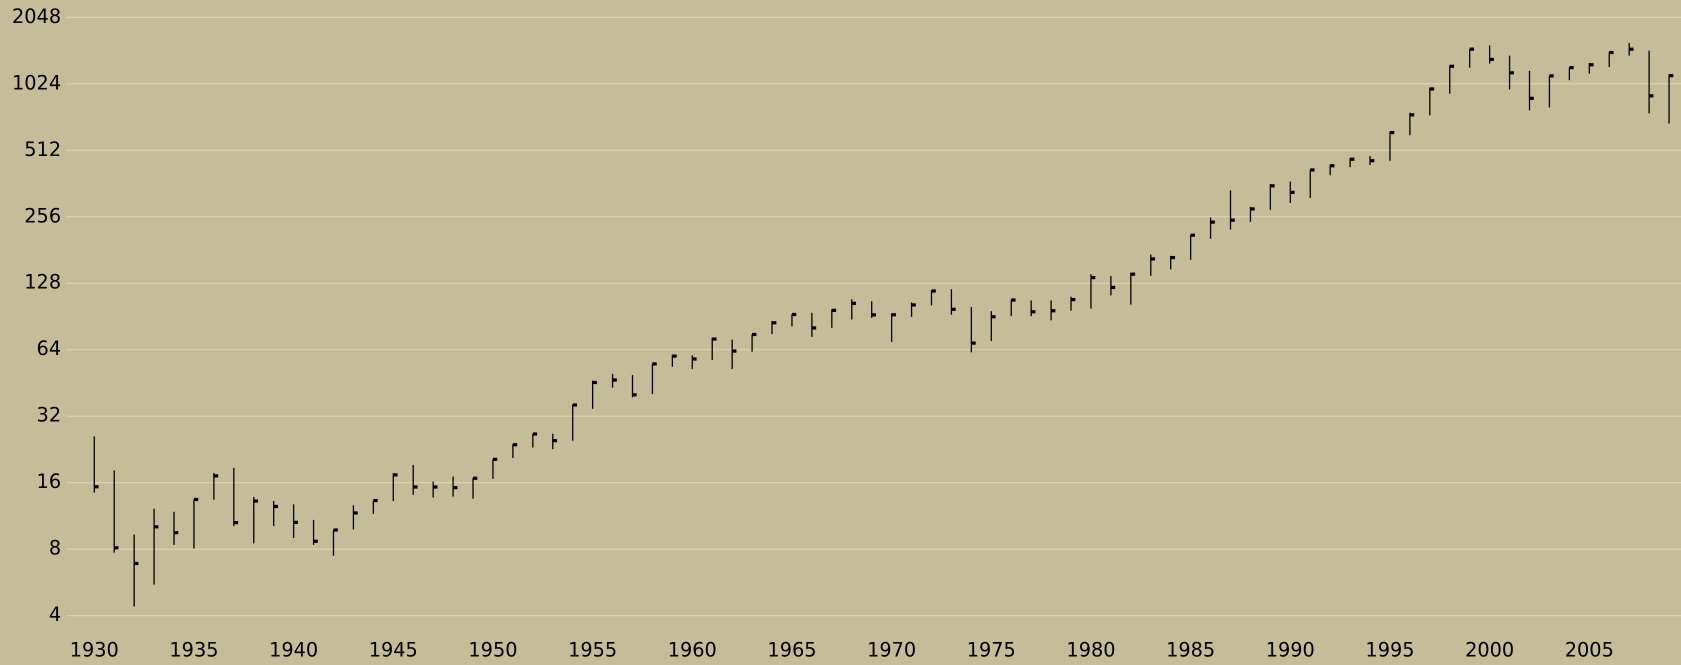 The width and height of the screenshot is (1681, 665). What do you see at coordinates (42, 215) in the screenshot?
I see `y-tick-label: 256` at bounding box center [42, 215].